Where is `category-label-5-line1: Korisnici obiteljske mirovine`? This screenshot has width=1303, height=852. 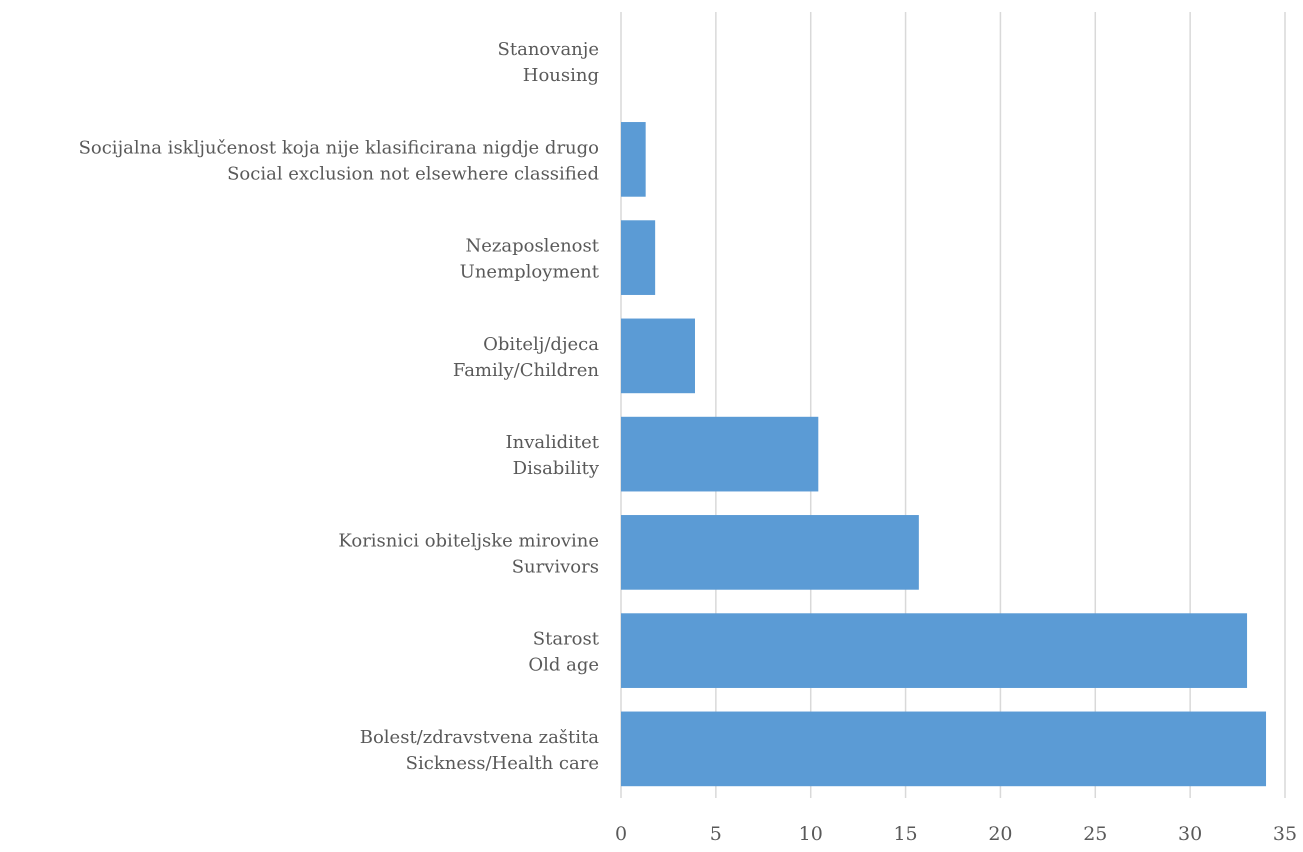
category-label-5-line1: Korisnici obiteljske mirovine is located at coordinates (468, 540).